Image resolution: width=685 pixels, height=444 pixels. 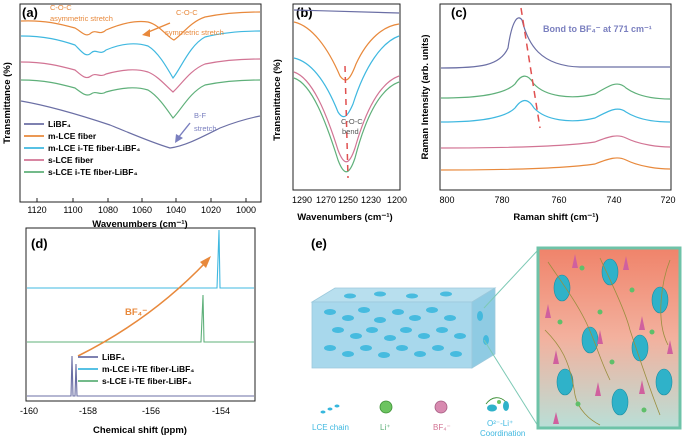 I want to click on panel-b-xtick: 1200, so click(x=397, y=200).